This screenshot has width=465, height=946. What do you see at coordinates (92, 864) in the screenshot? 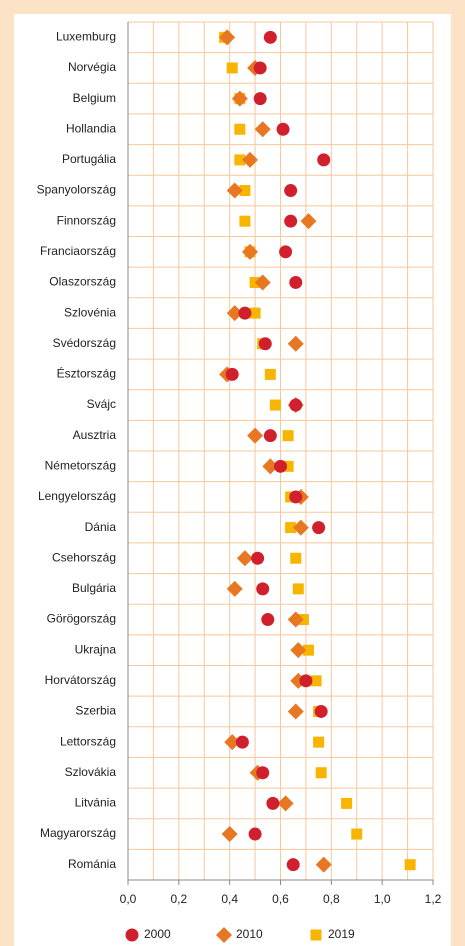
I see `category-label: Románia` at bounding box center [92, 864].